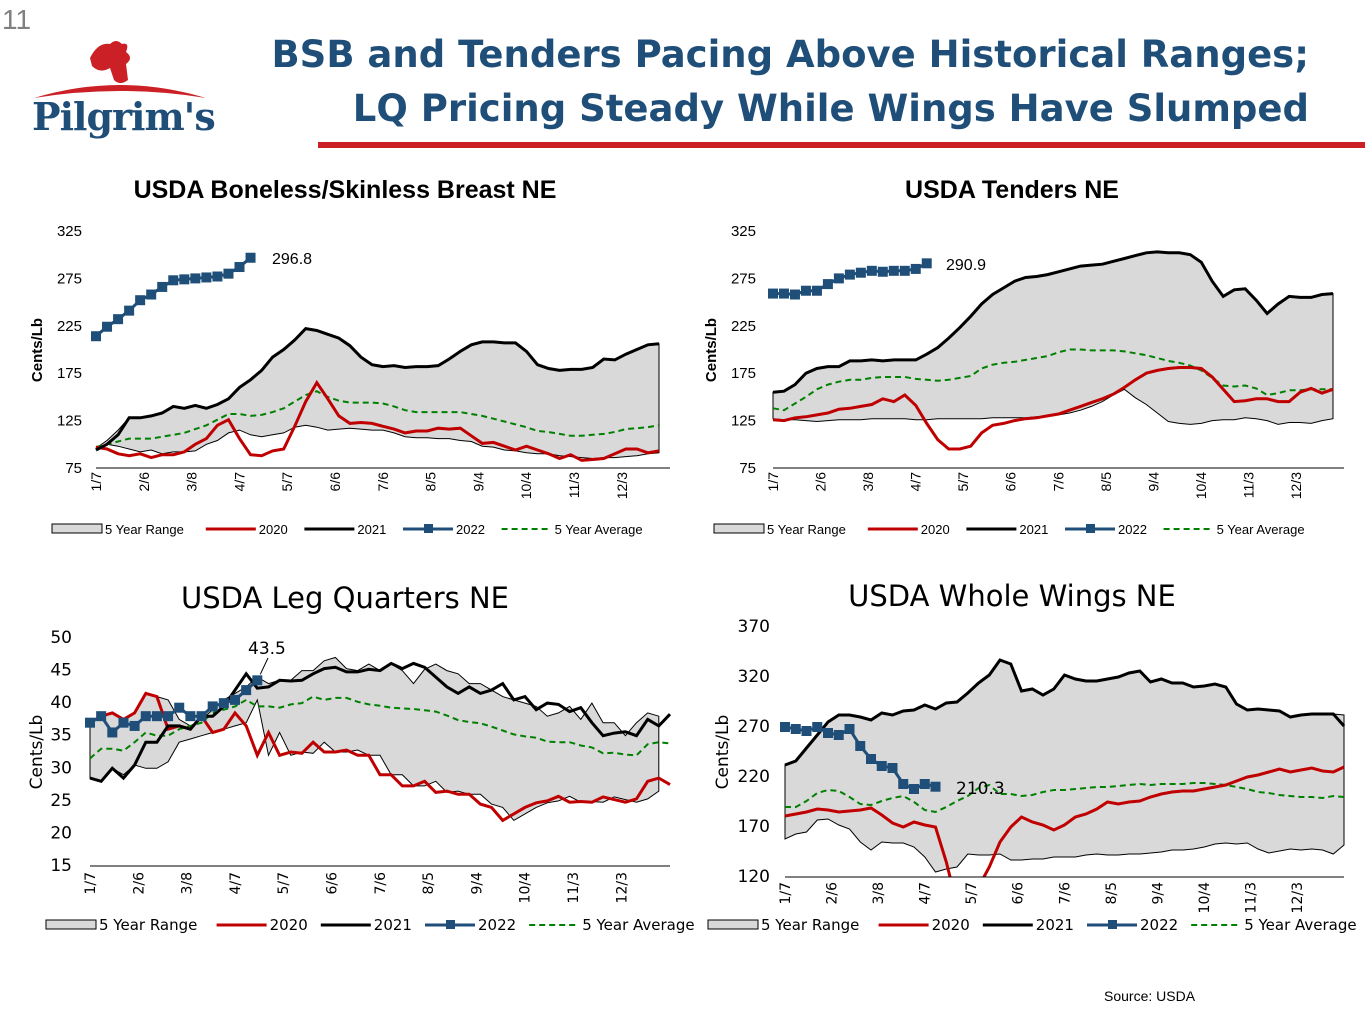  Describe the element at coordinates (526, 888) in the screenshot. I see `x-tick-label: 10/4` at that location.